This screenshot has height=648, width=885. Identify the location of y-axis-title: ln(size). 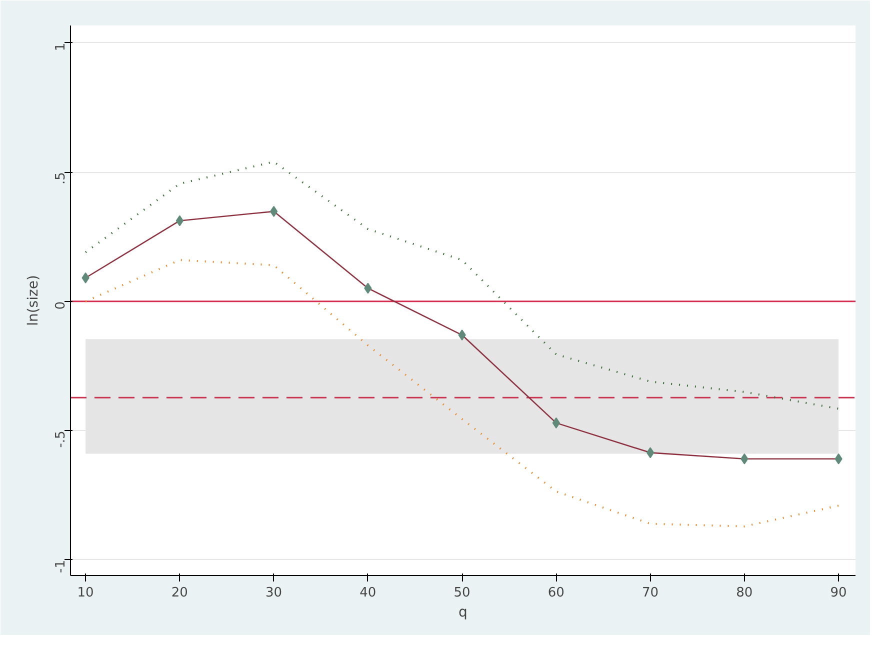
(34, 300).